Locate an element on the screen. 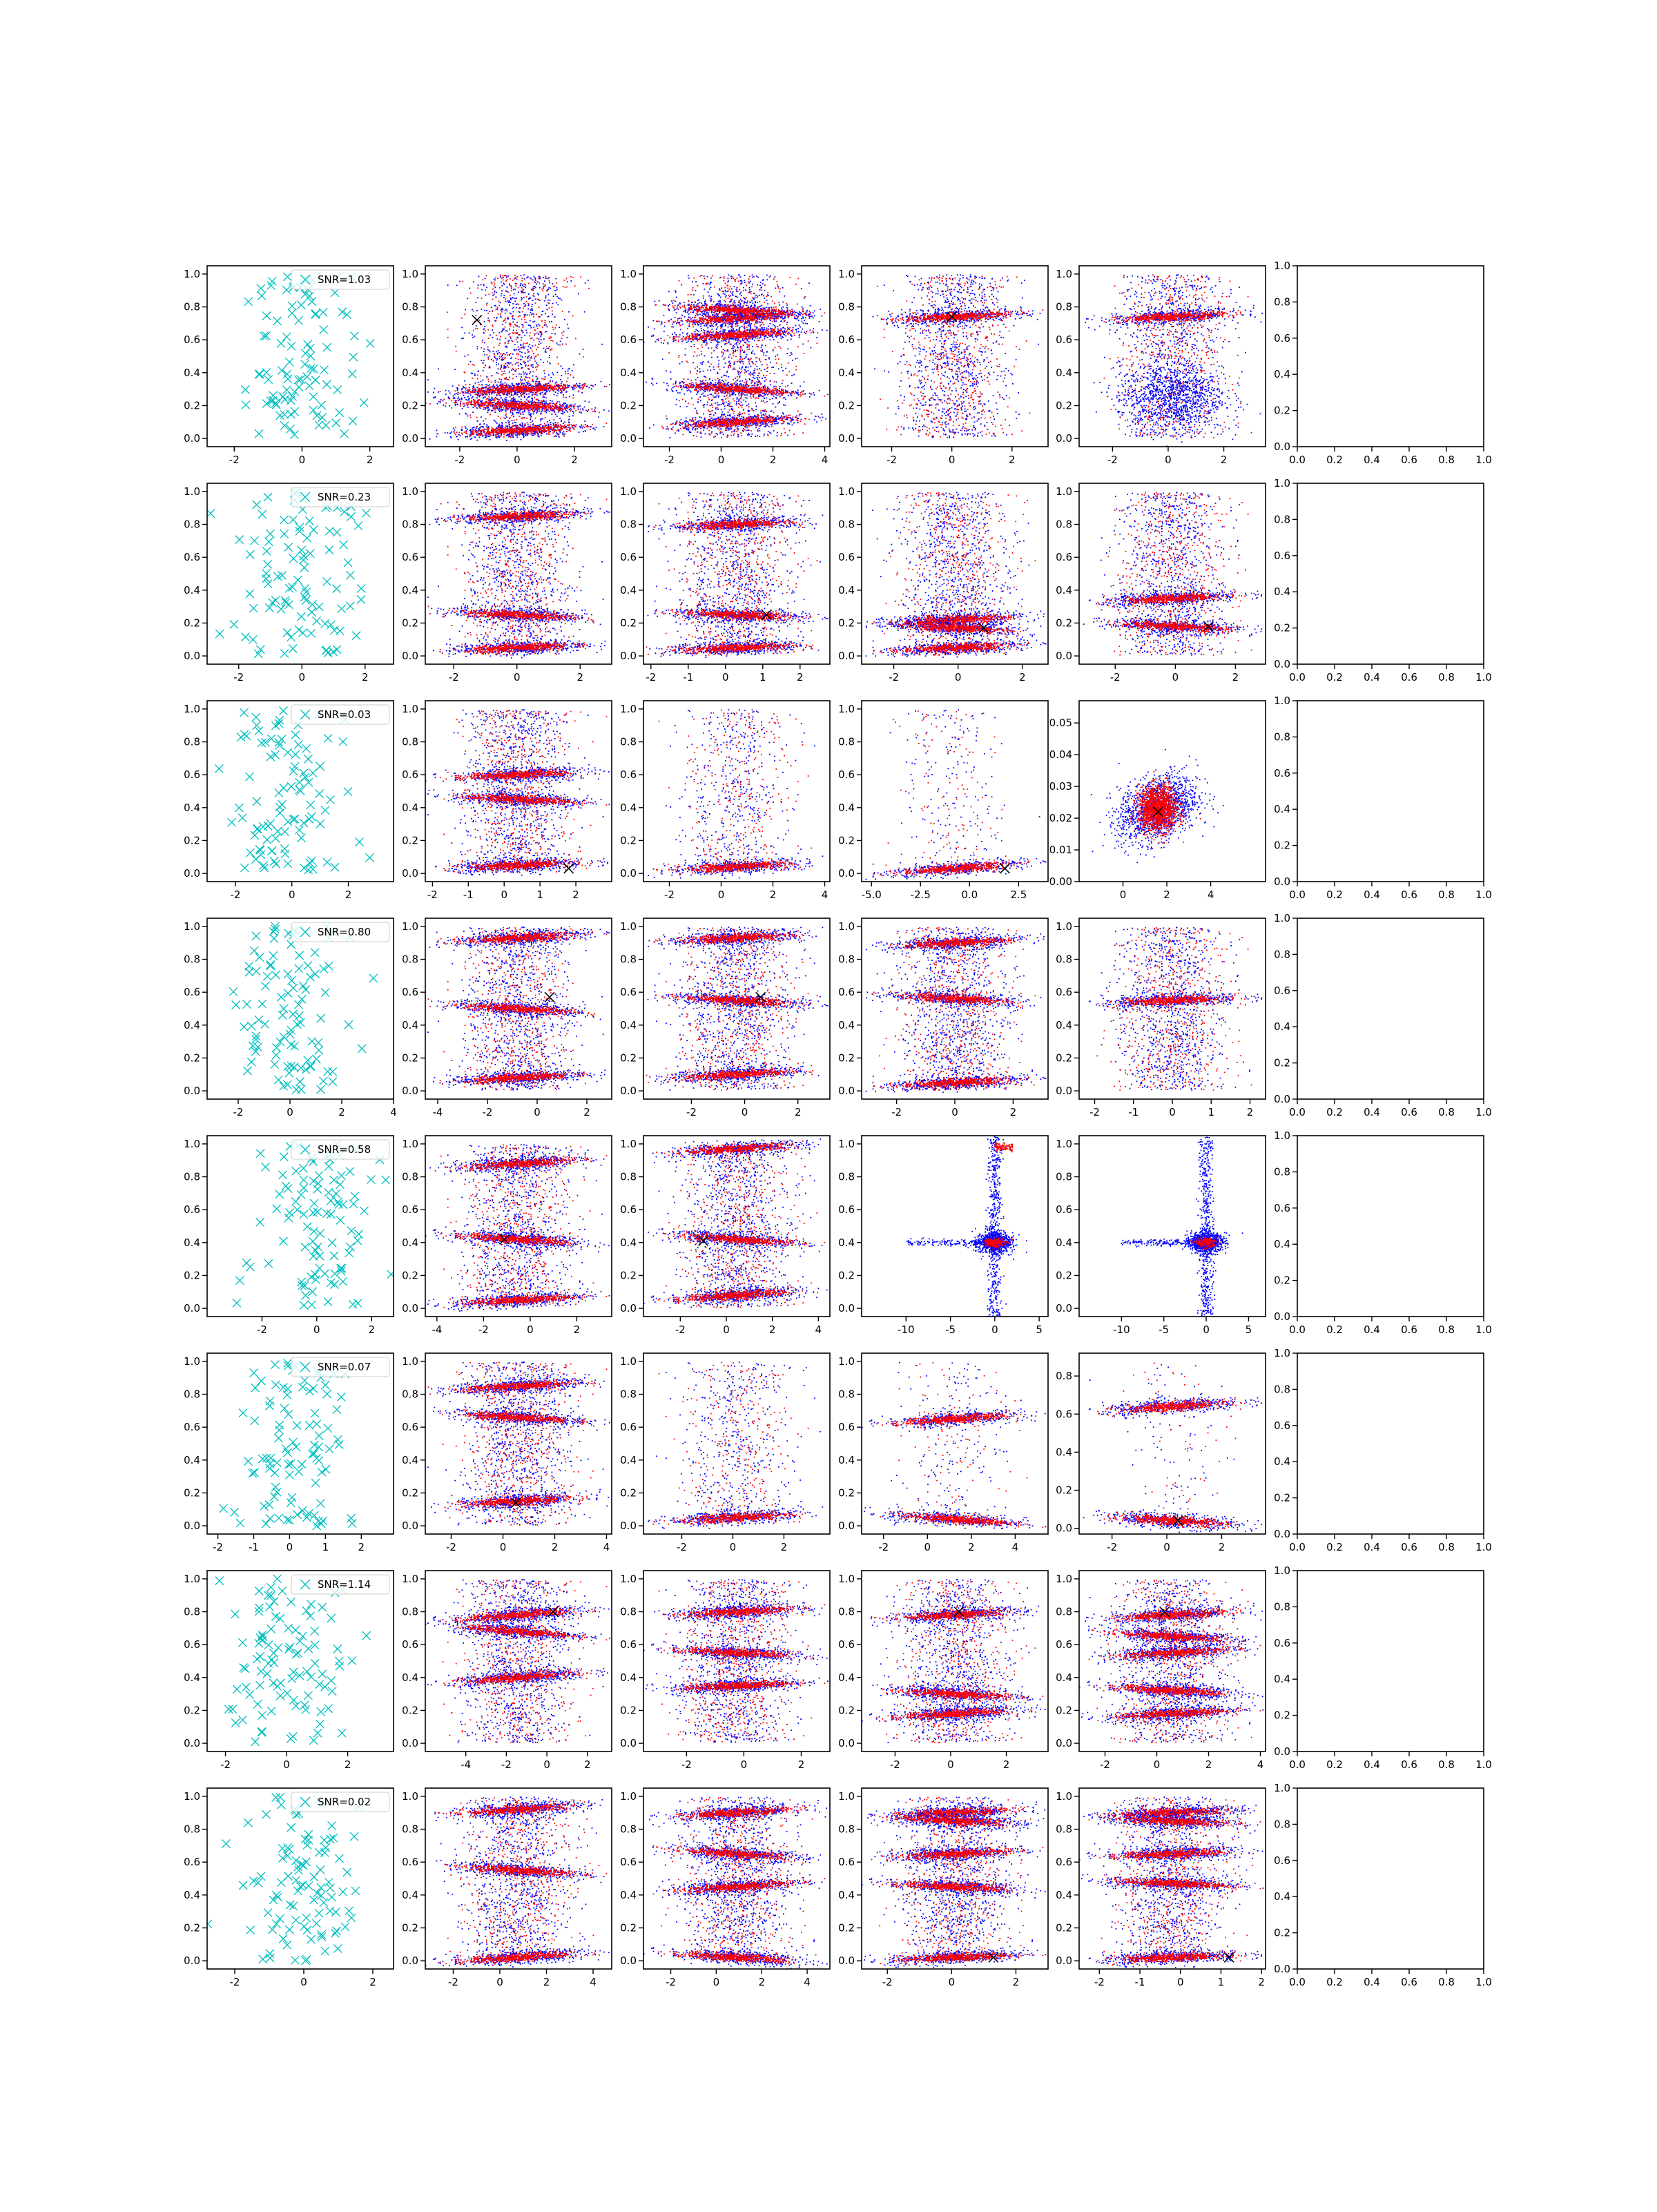 Image resolution: width=1657 pixels, height=2212 pixels. cyan-x-marker is located at coordinates (354, 336).